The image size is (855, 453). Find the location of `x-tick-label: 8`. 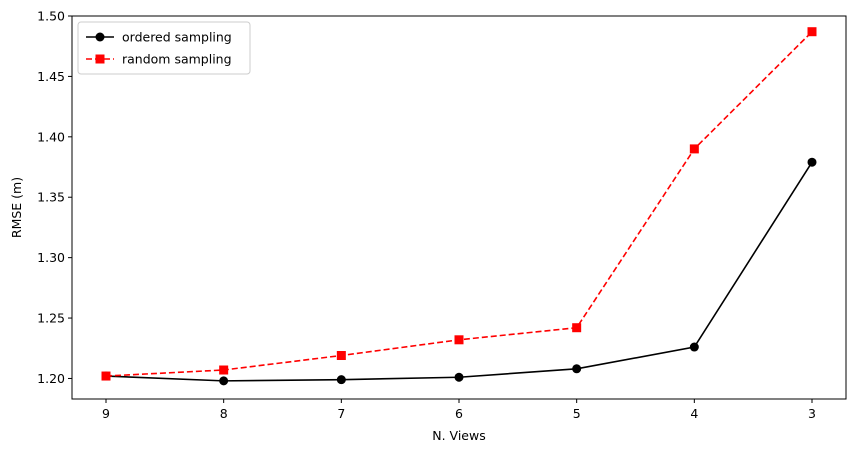

x-tick-label: 8 is located at coordinates (224, 413).